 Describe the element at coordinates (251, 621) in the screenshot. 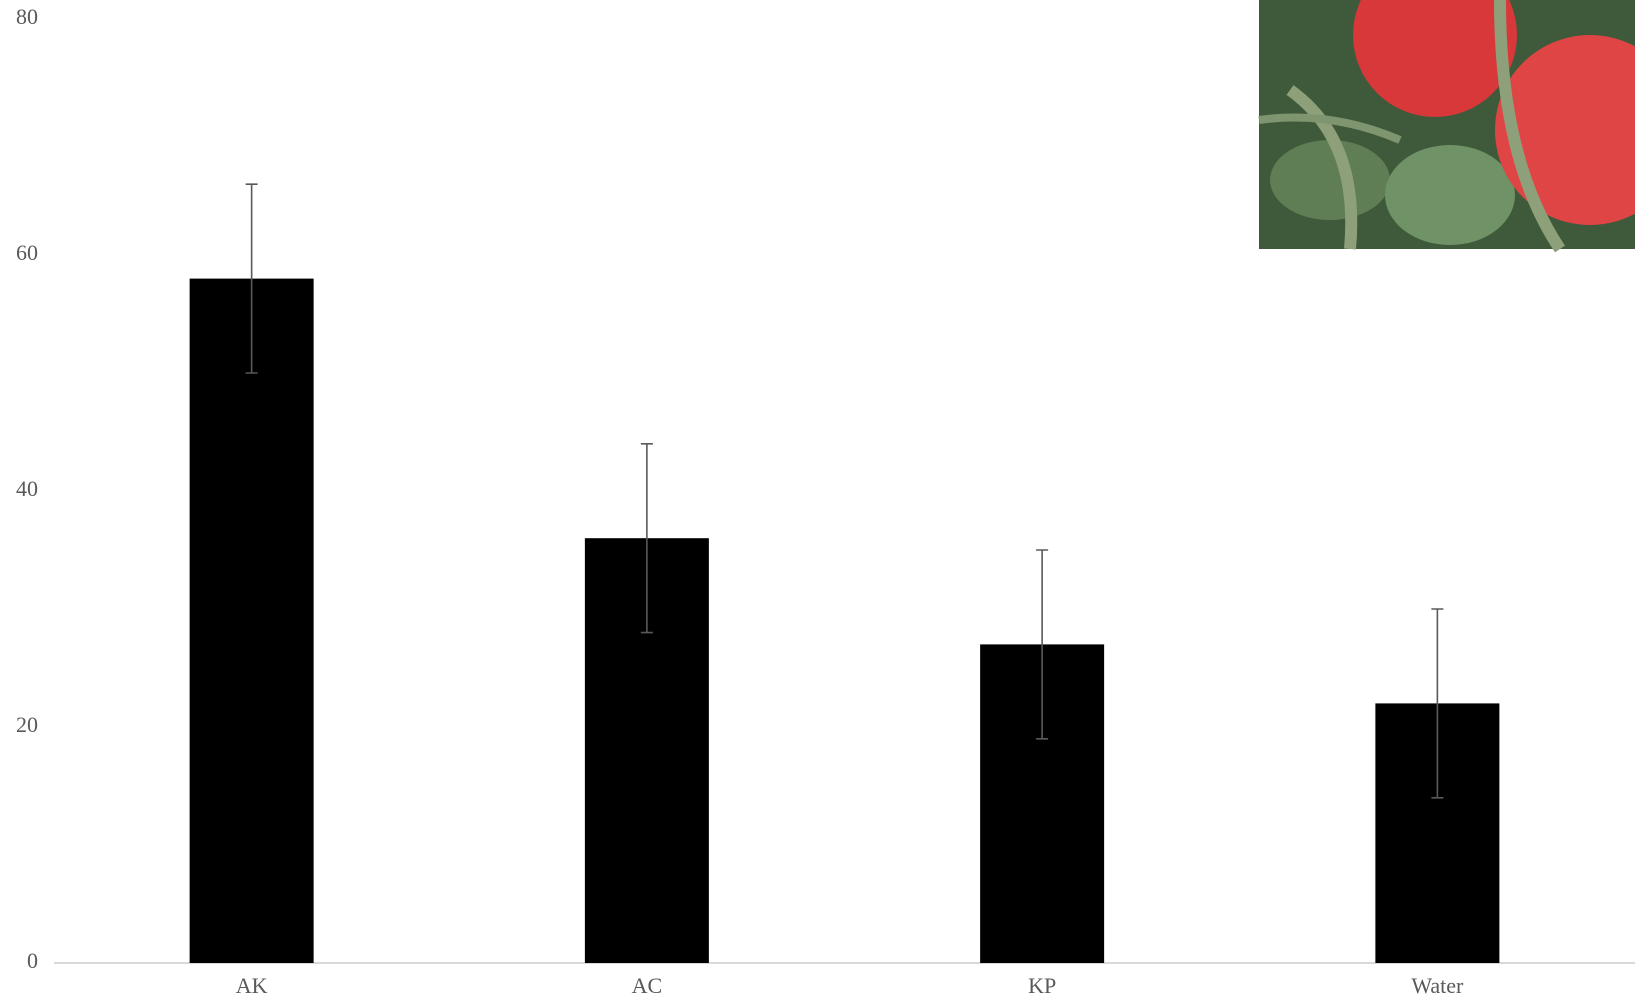

I see `bar` at that location.